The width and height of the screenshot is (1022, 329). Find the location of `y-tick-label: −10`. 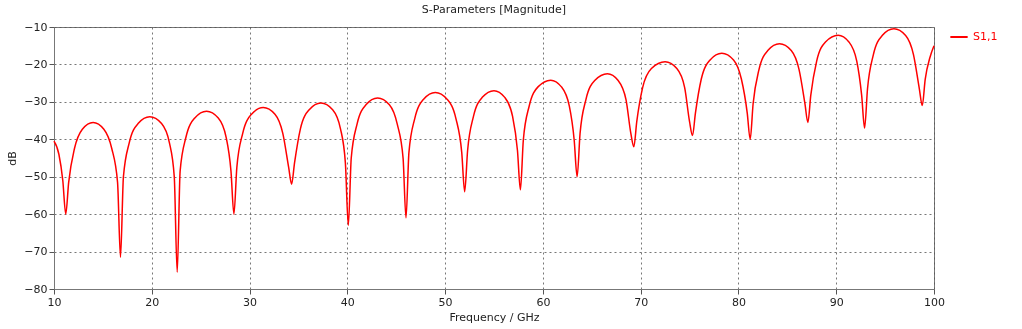

y-tick-label: −10 is located at coordinates (36, 27).